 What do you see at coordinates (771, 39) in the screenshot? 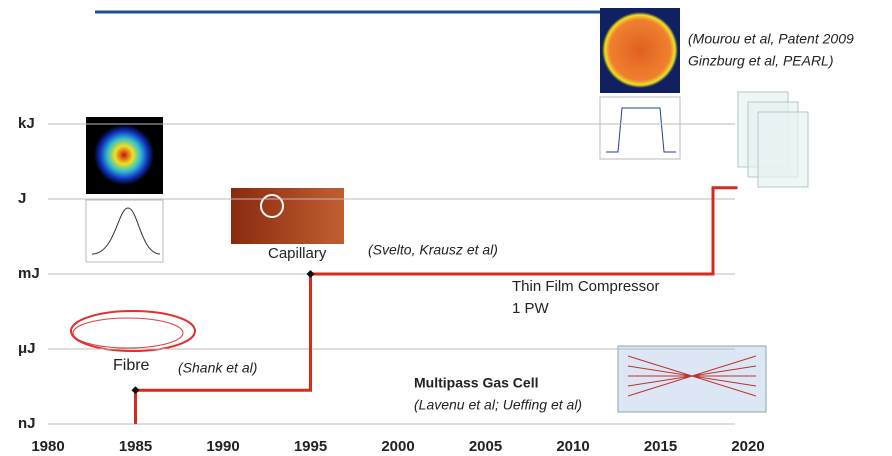
I see `annotation: (Mourou et al, Patent 2009` at bounding box center [771, 39].